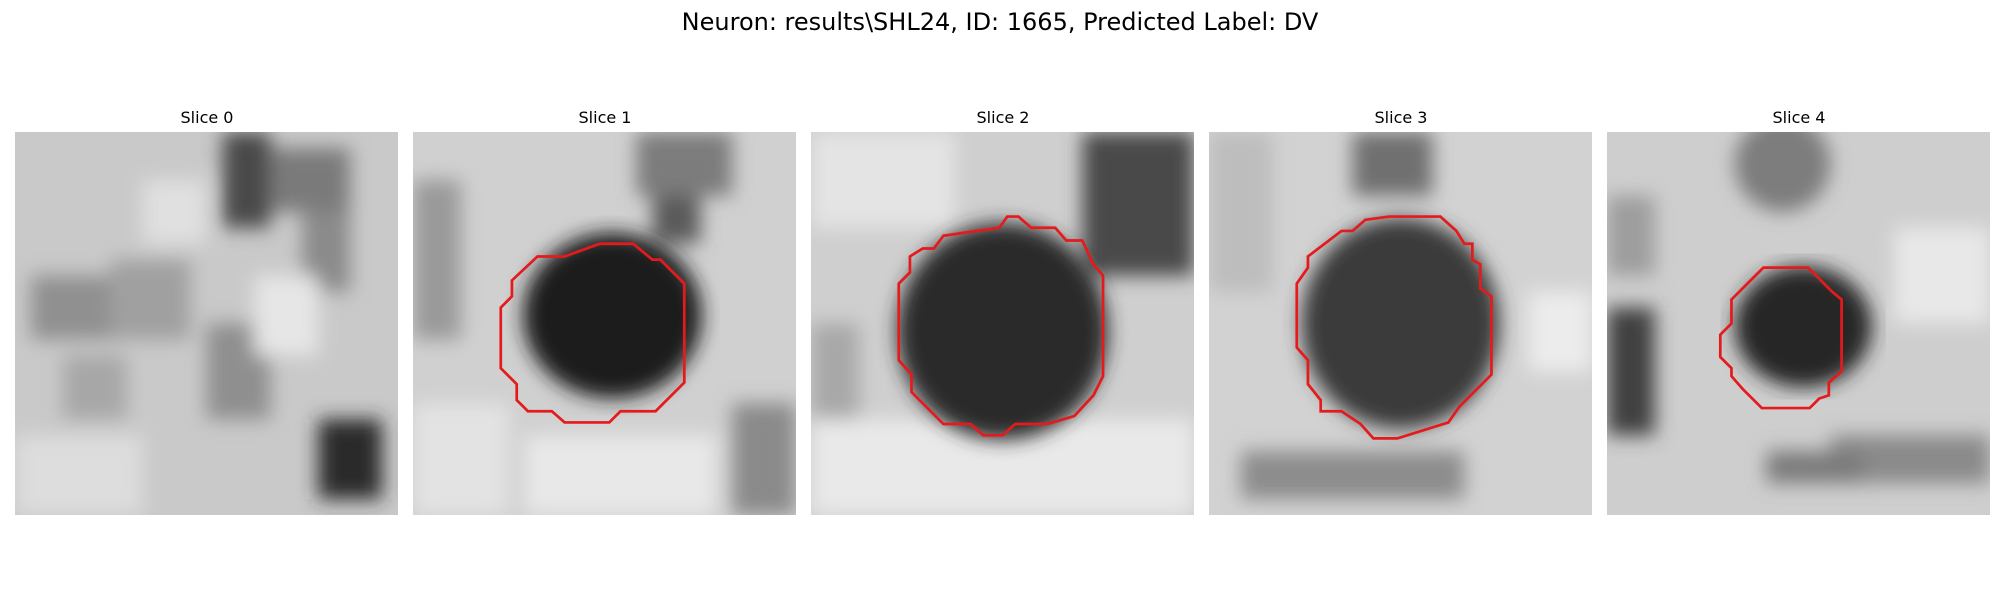  I want to click on slice-1-image, so click(604, 323).